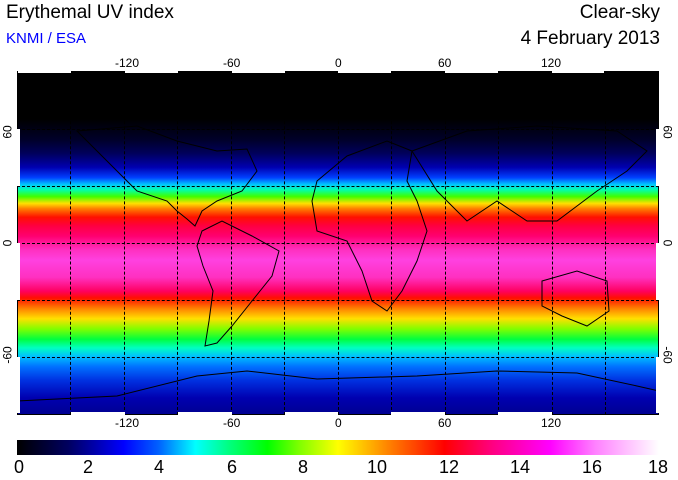 The height and width of the screenshot is (480, 678). What do you see at coordinates (619, 12) in the screenshot?
I see `sky-condition: Clear-sky` at bounding box center [619, 12].